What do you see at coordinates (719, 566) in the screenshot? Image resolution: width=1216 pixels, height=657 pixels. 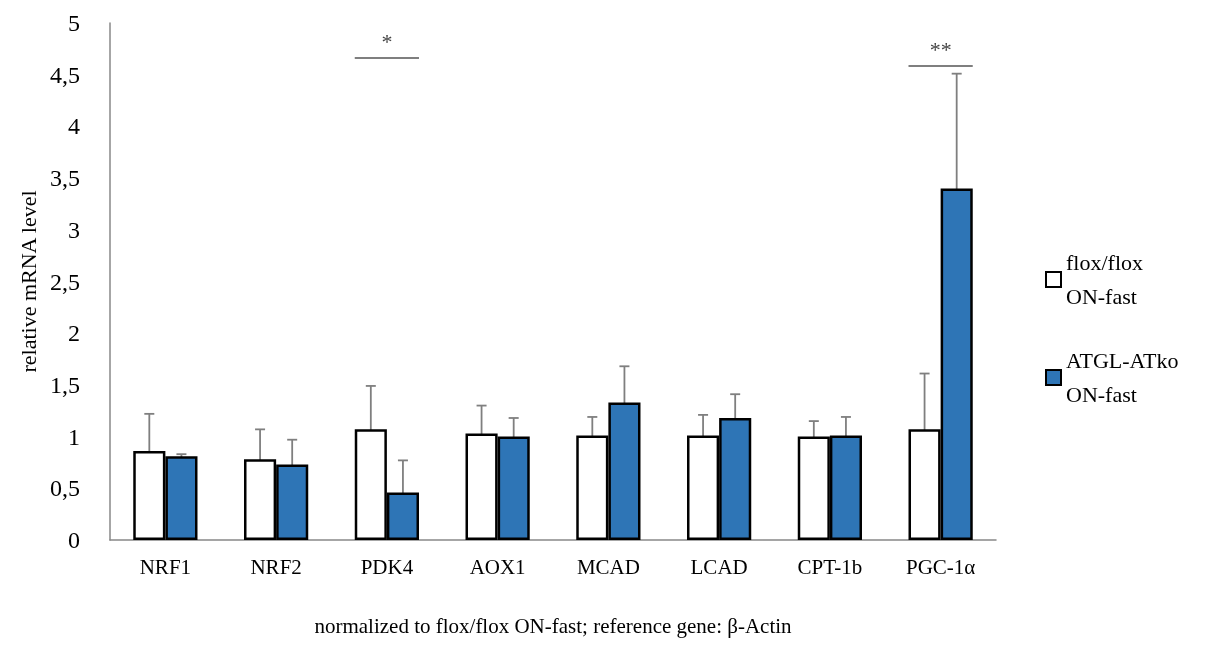 I see `x-tick-label: LCAD` at bounding box center [719, 566].